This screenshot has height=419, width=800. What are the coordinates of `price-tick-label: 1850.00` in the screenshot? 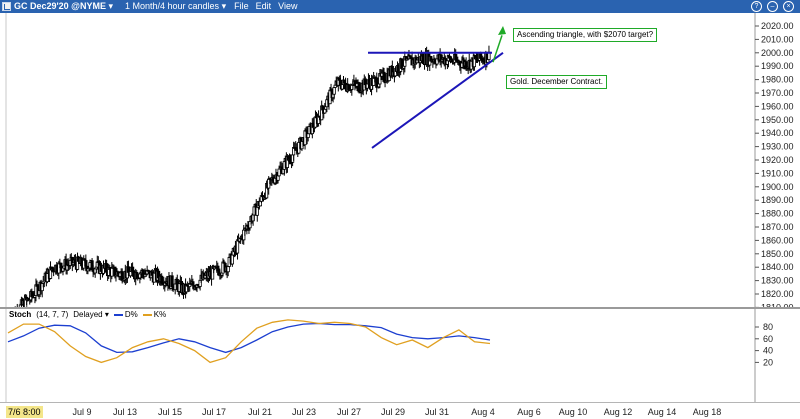 It's located at (777, 254).